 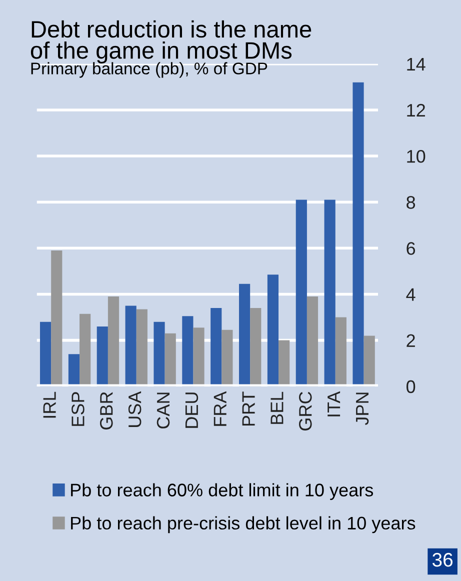 I want to click on x-tick-label: ESP, so click(x=78, y=409).